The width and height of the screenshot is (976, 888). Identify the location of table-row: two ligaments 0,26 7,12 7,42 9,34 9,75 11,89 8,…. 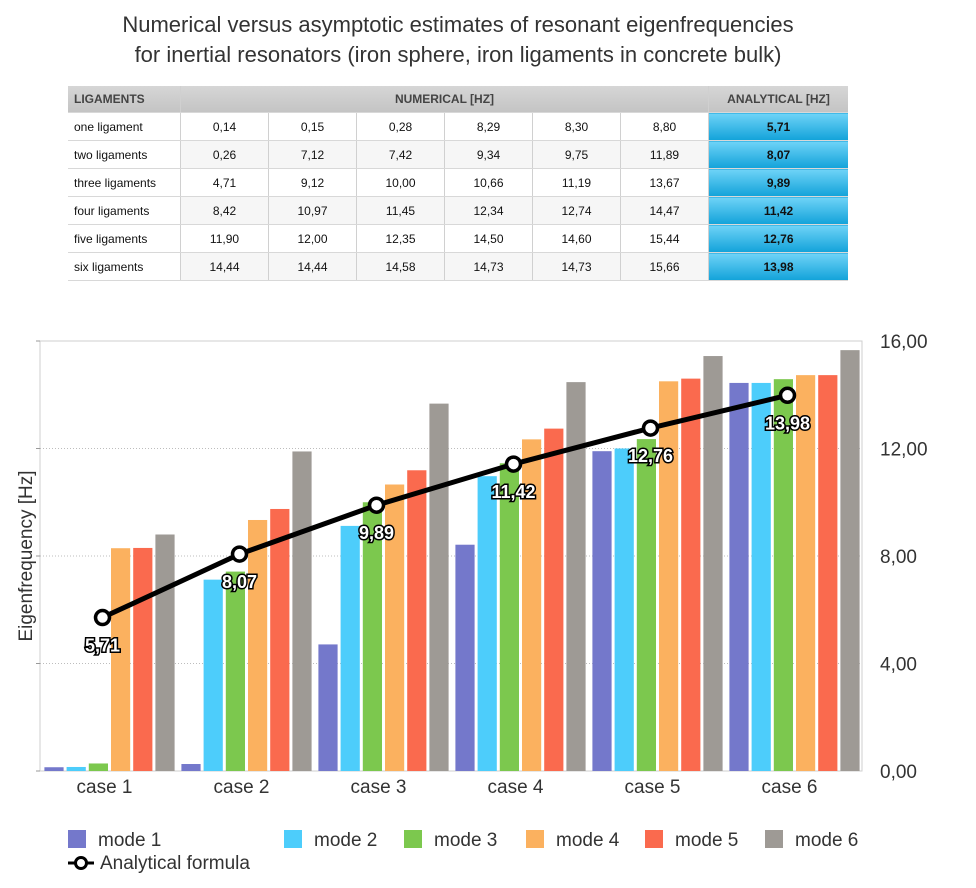
(458, 154).